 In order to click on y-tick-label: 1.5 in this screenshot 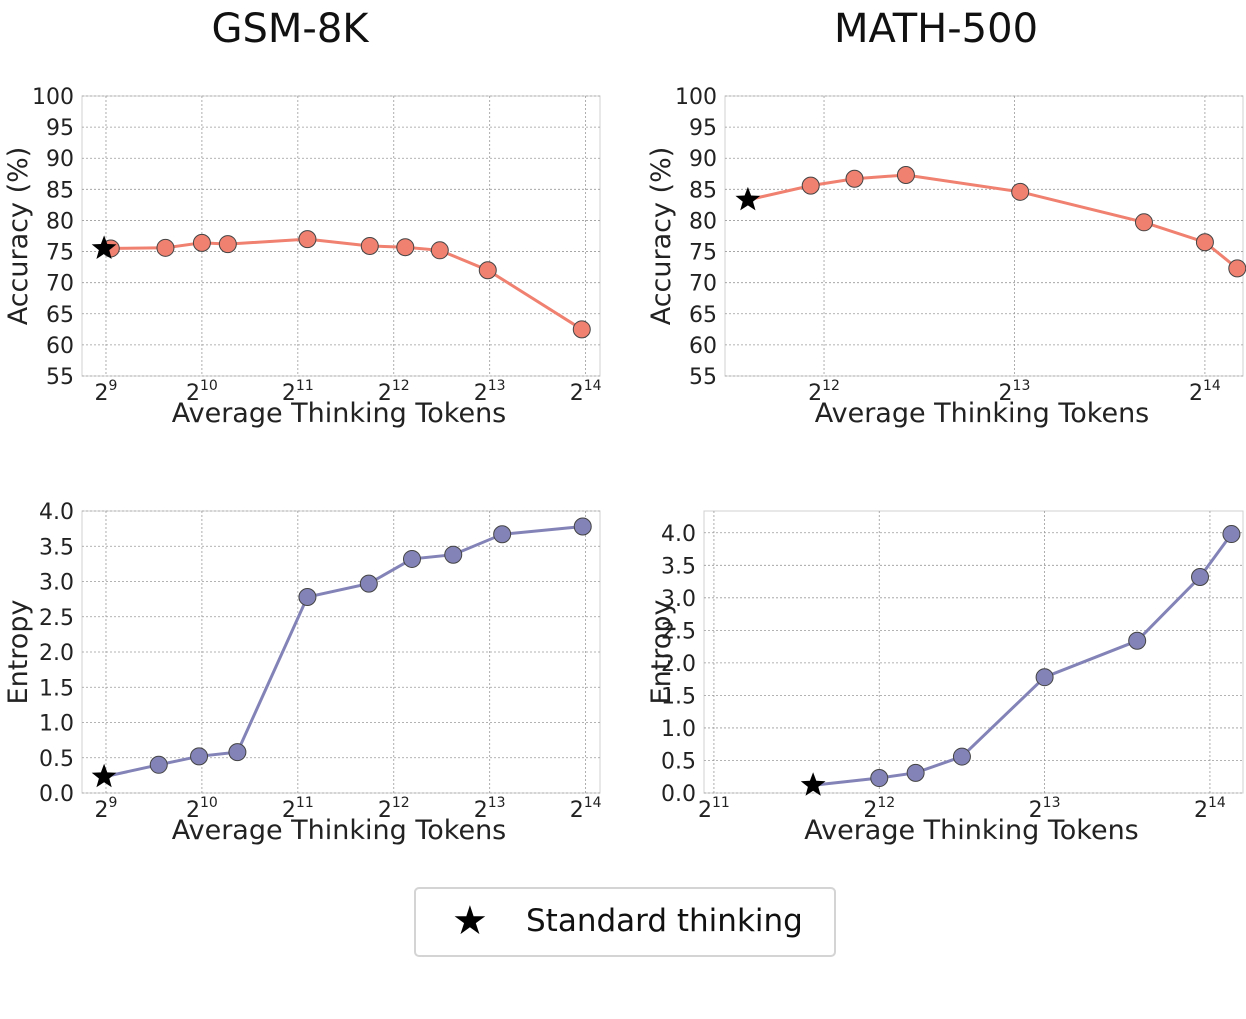, I will do `click(678, 696)`.